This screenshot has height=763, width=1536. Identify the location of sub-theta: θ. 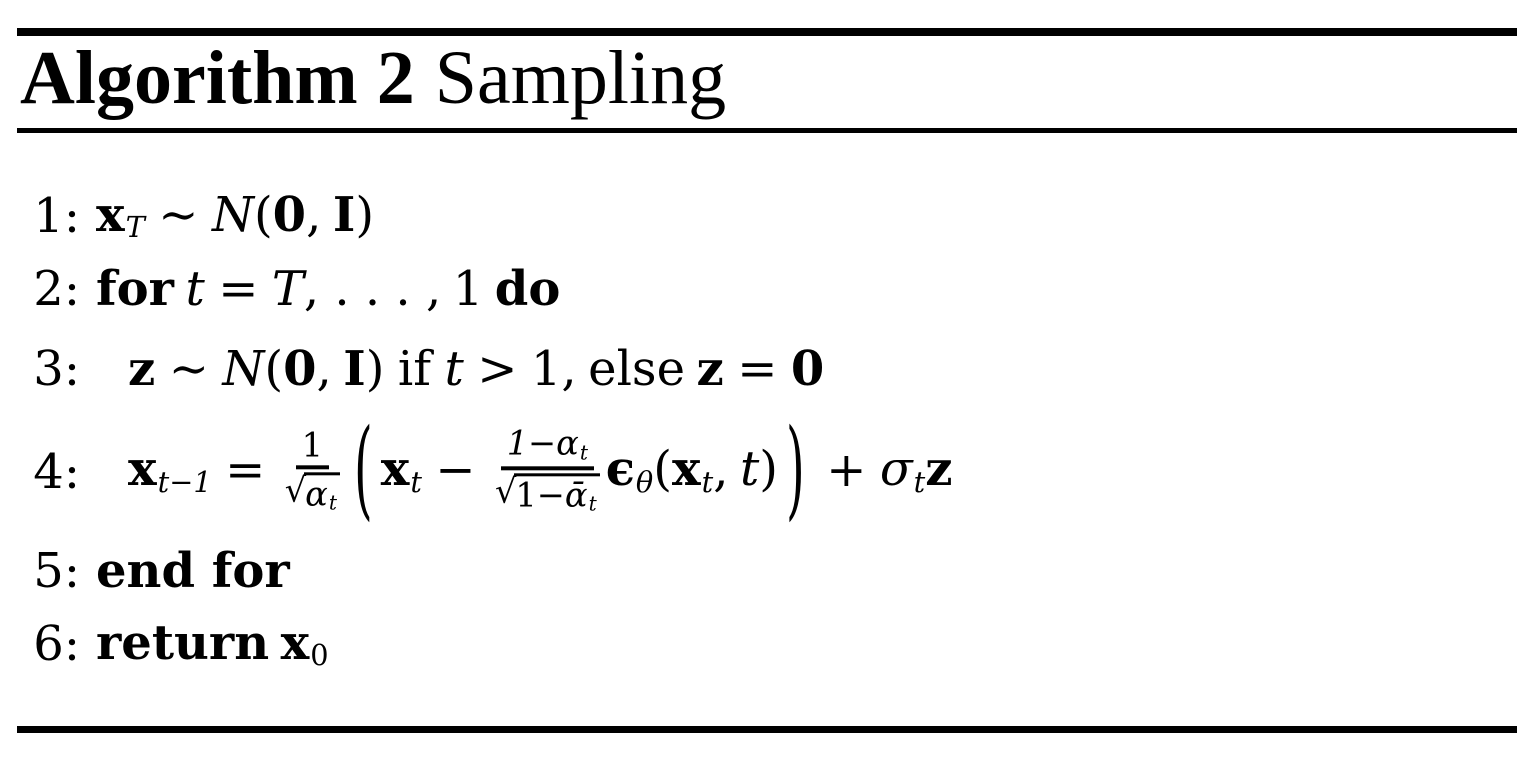
(644, 481).